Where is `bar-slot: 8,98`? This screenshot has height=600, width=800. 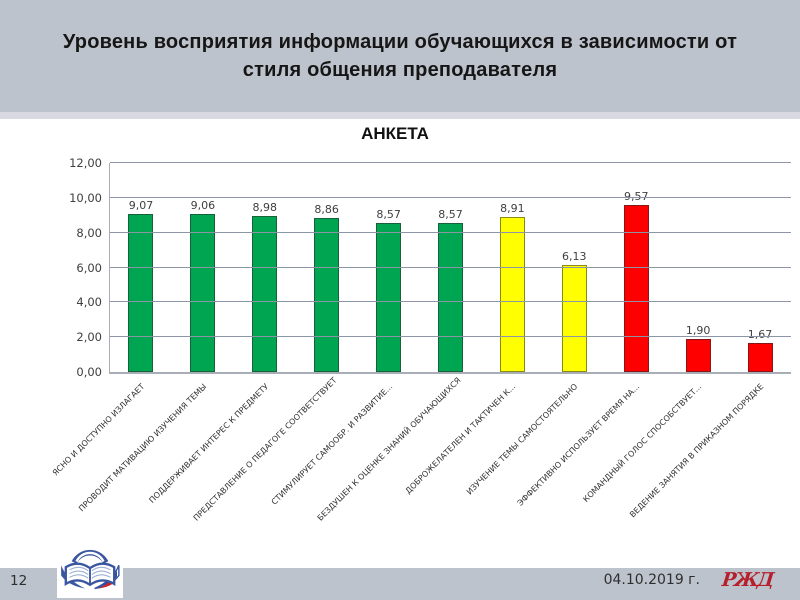 bar-slot: 8,98 is located at coordinates (265, 267).